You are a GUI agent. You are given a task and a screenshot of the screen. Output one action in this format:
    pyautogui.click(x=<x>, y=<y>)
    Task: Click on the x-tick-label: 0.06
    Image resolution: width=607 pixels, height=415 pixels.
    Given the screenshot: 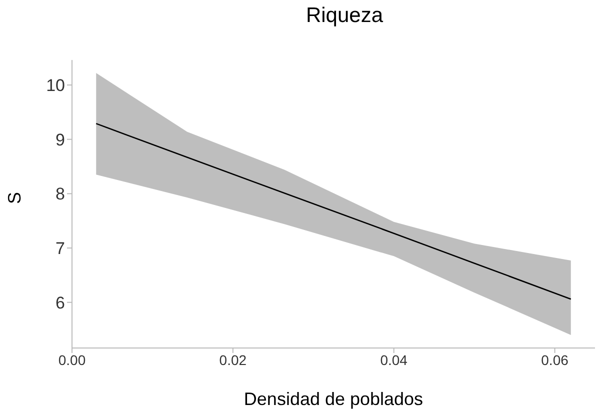 What is the action you would take?
    pyautogui.click(x=555, y=360)
    